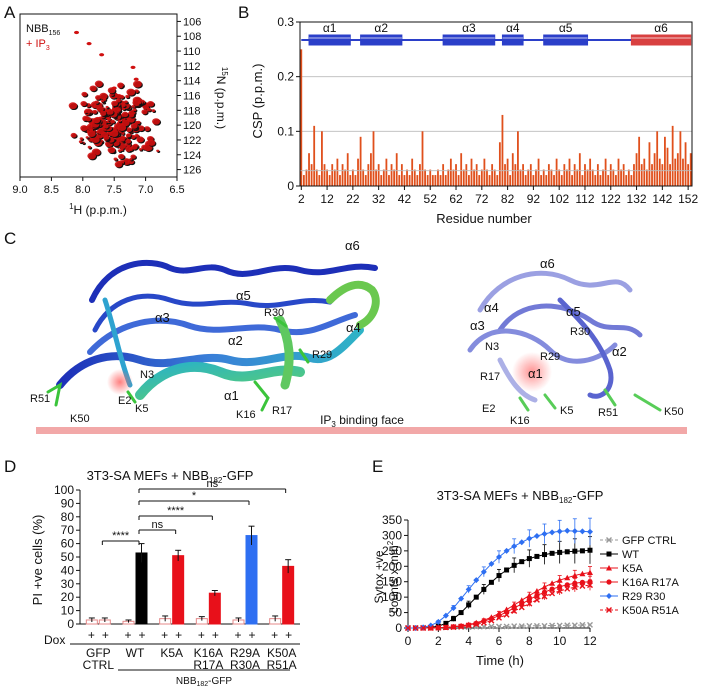 This screenshot has height=690, width=709. I want to click on legend-ip3: + IP3, so click(38, 45).